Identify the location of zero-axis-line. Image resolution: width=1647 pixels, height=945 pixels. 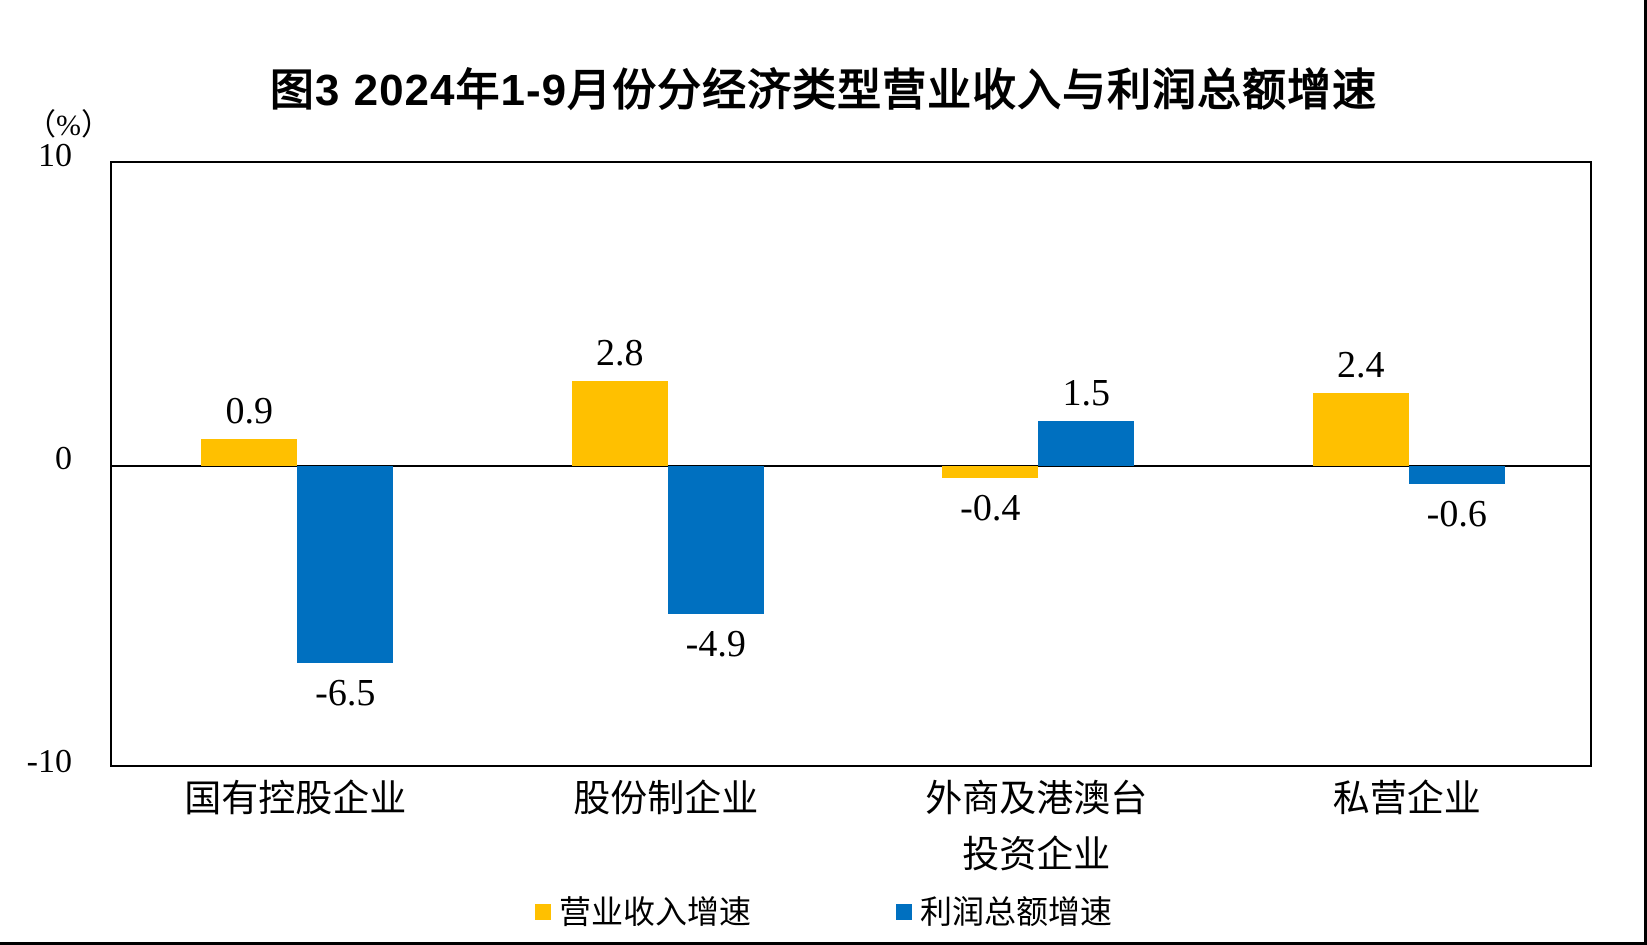
(851, 466).